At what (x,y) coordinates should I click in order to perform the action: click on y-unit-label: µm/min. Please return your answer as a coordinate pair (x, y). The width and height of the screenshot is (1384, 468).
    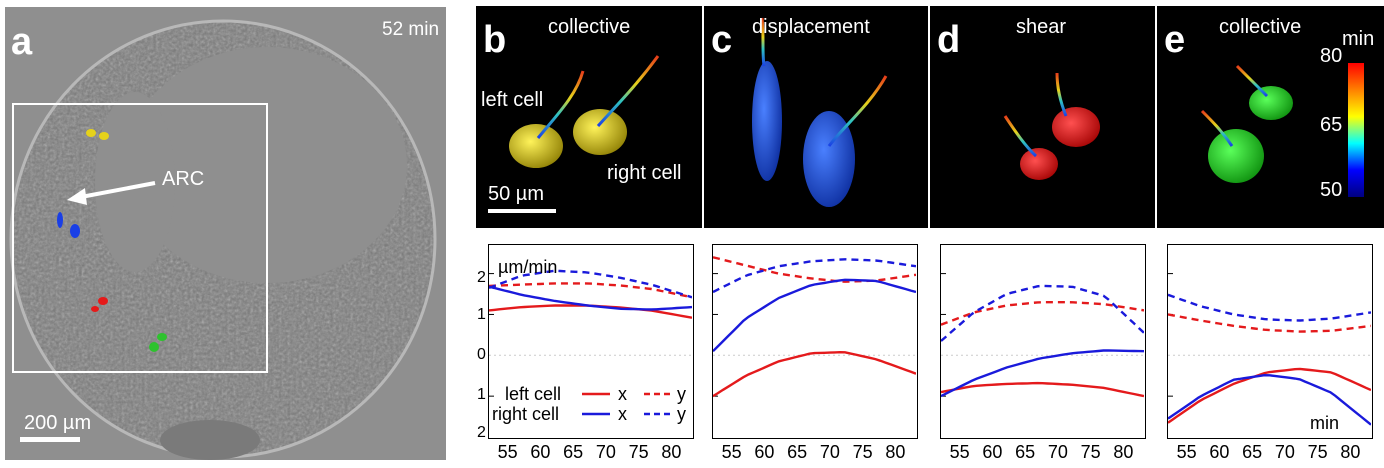
    Looking at the image, I should click on (528, 267).